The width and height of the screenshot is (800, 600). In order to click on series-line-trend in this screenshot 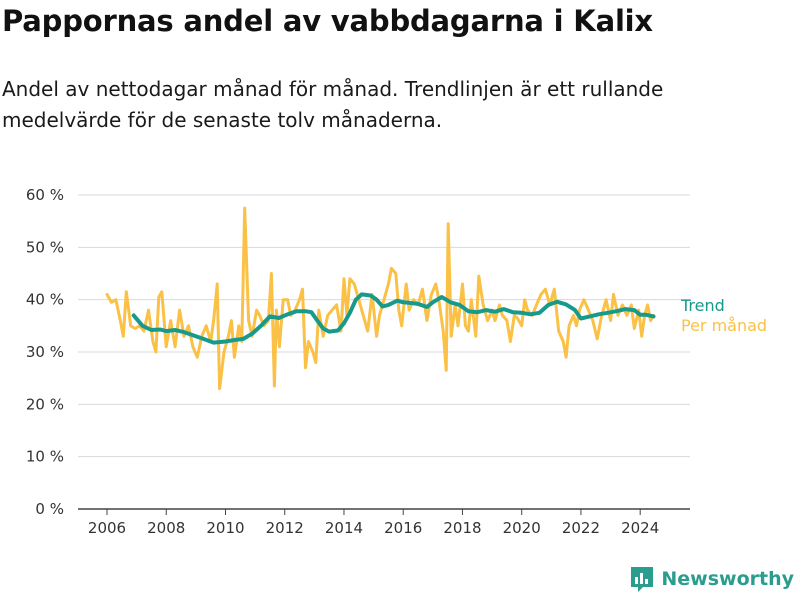, I will do `click(393, 318)`.